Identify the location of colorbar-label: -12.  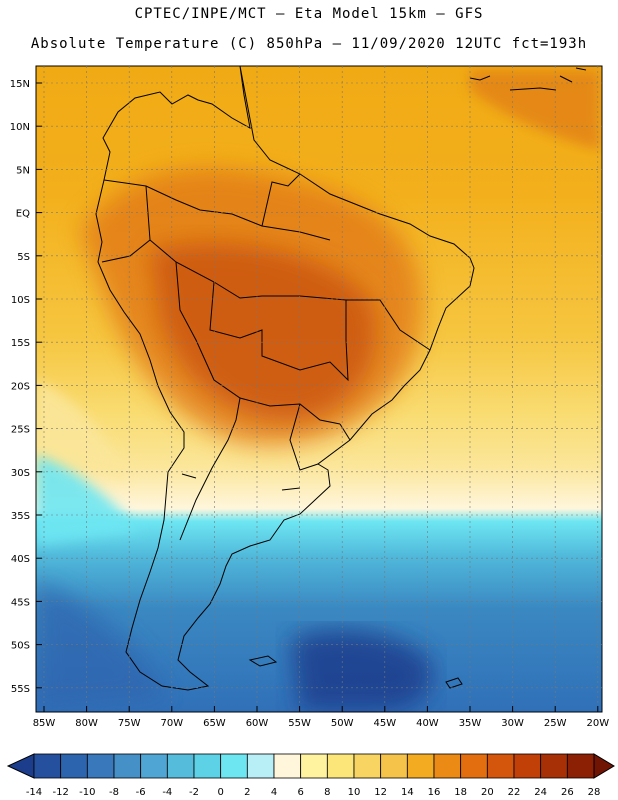
(60, 792).